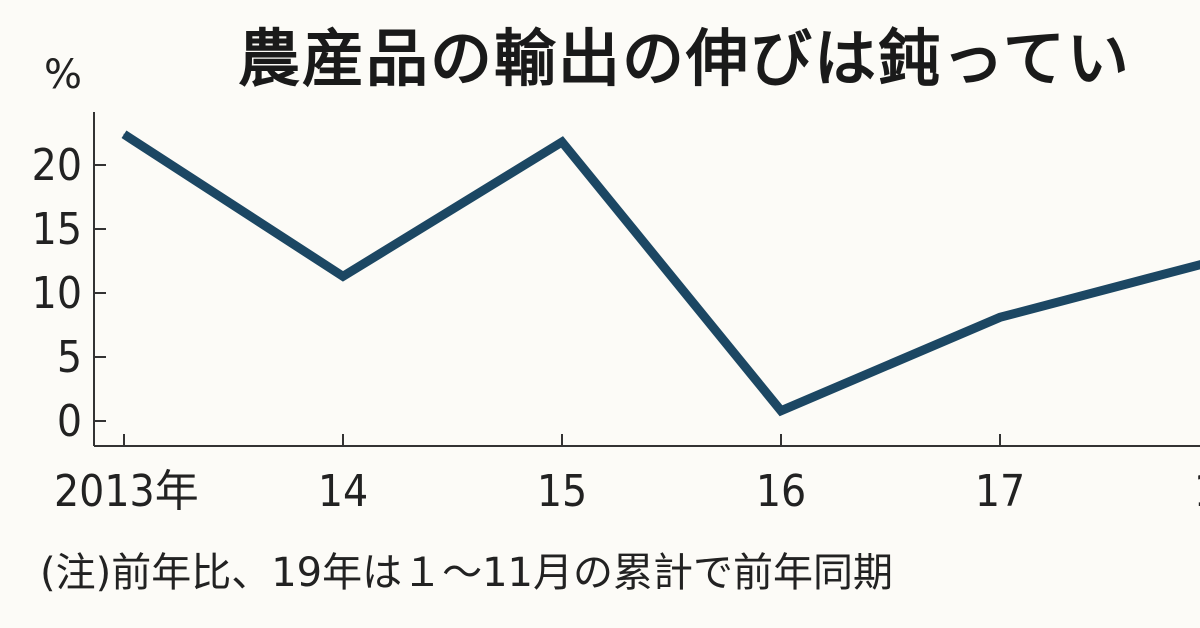 The width and height of the screenshot is (1200, 628). What do you see at coordinates (69, 357) in the screenshot?
I see `y-tick-label: 5` at bounding box center [69, 357].